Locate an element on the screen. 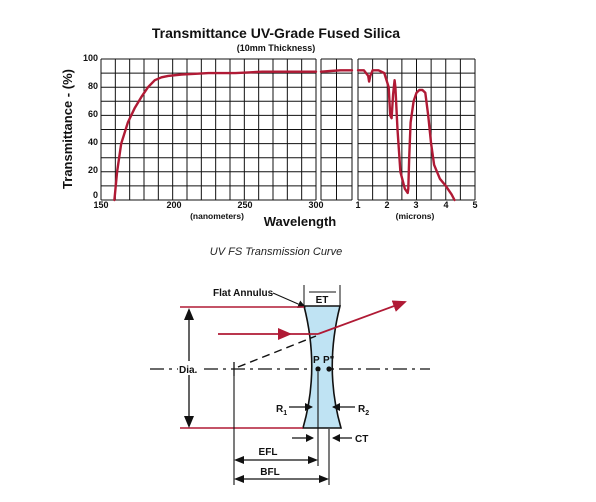 The height and width of the screenshot is (502, 596). panel-nm-grid is located at coordinates (208, 129).